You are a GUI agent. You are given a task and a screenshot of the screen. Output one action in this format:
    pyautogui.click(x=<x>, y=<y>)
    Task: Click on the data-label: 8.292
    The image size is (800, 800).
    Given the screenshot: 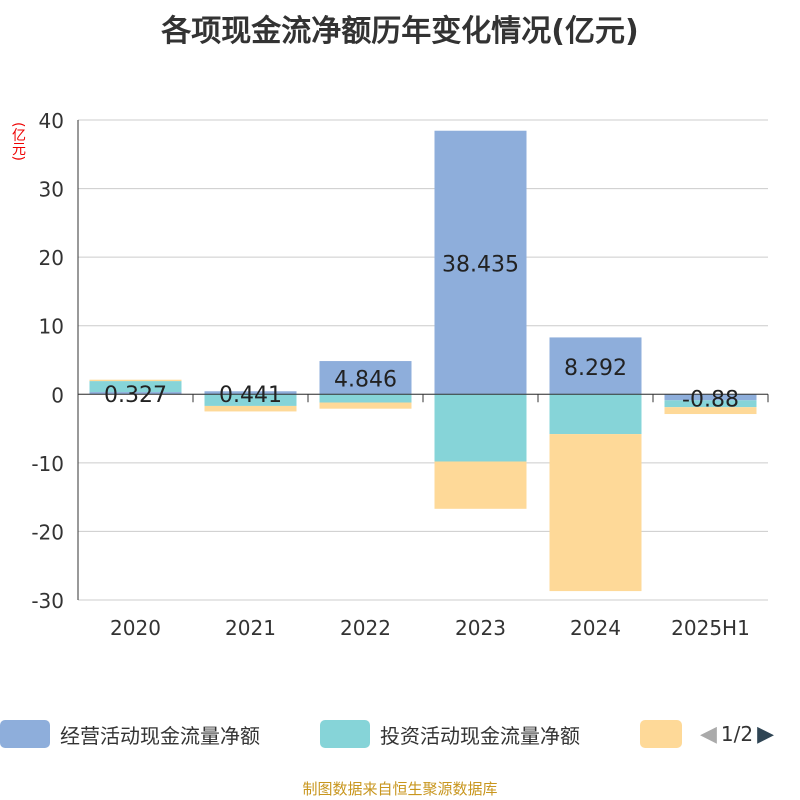 What is the action you would take?
    pyautogui.click(x=595, y=368)
    